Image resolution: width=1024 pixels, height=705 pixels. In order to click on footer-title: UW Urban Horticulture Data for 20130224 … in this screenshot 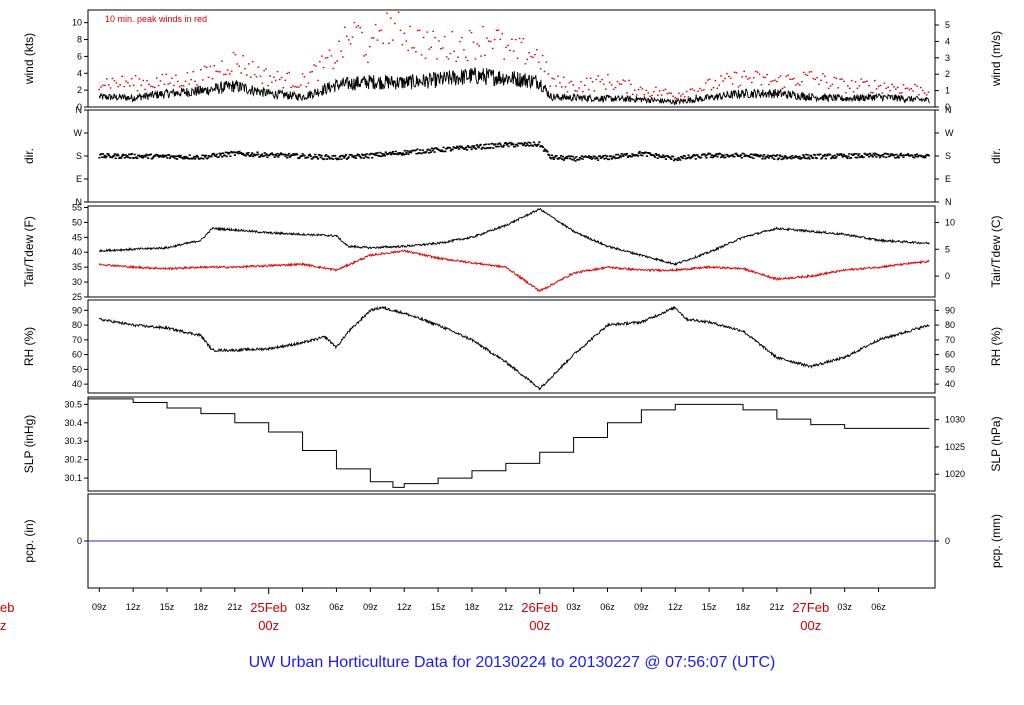, I will do `click(512, 662)`.